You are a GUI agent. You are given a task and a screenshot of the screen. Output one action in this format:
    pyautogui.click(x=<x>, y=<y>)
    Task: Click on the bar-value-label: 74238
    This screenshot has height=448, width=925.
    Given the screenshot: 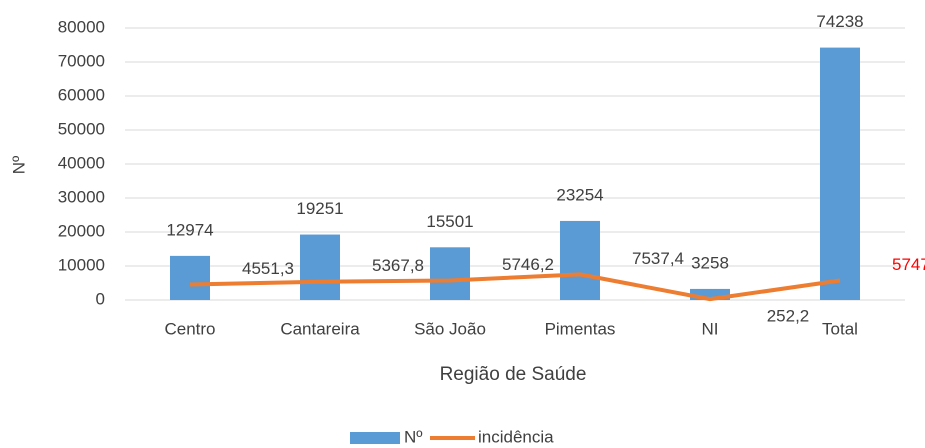 What is the action you would take?
    pyautogui.click(x=839, y=21)
    